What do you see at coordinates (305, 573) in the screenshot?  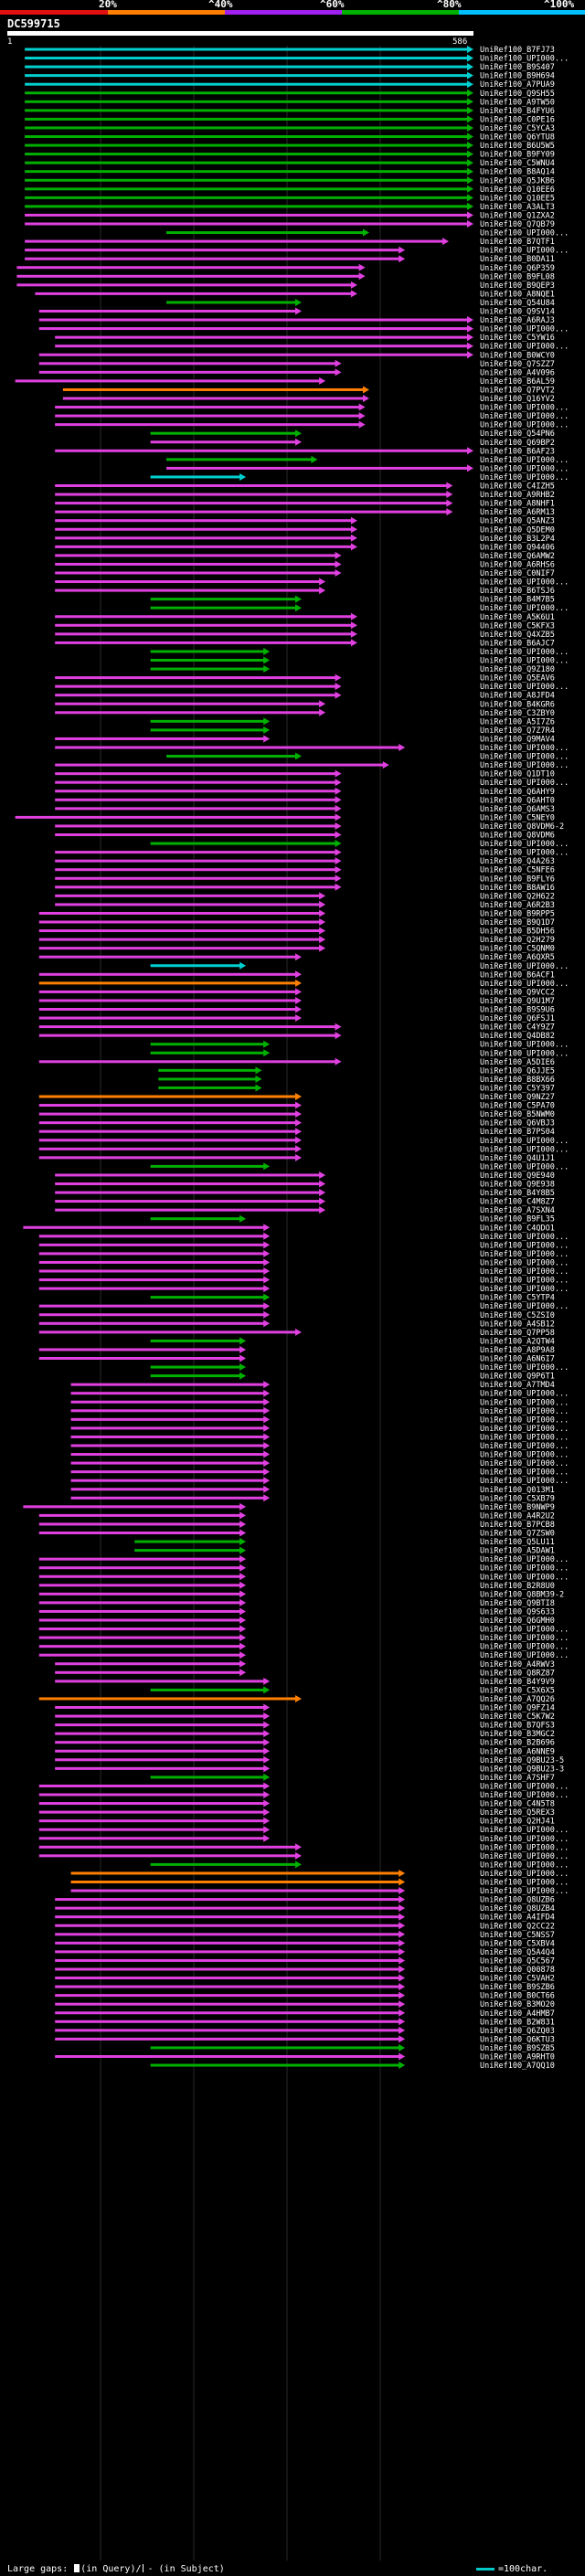 I see `hit-row: UniRef100_C0NIF7` at bounding box center [305, 573].